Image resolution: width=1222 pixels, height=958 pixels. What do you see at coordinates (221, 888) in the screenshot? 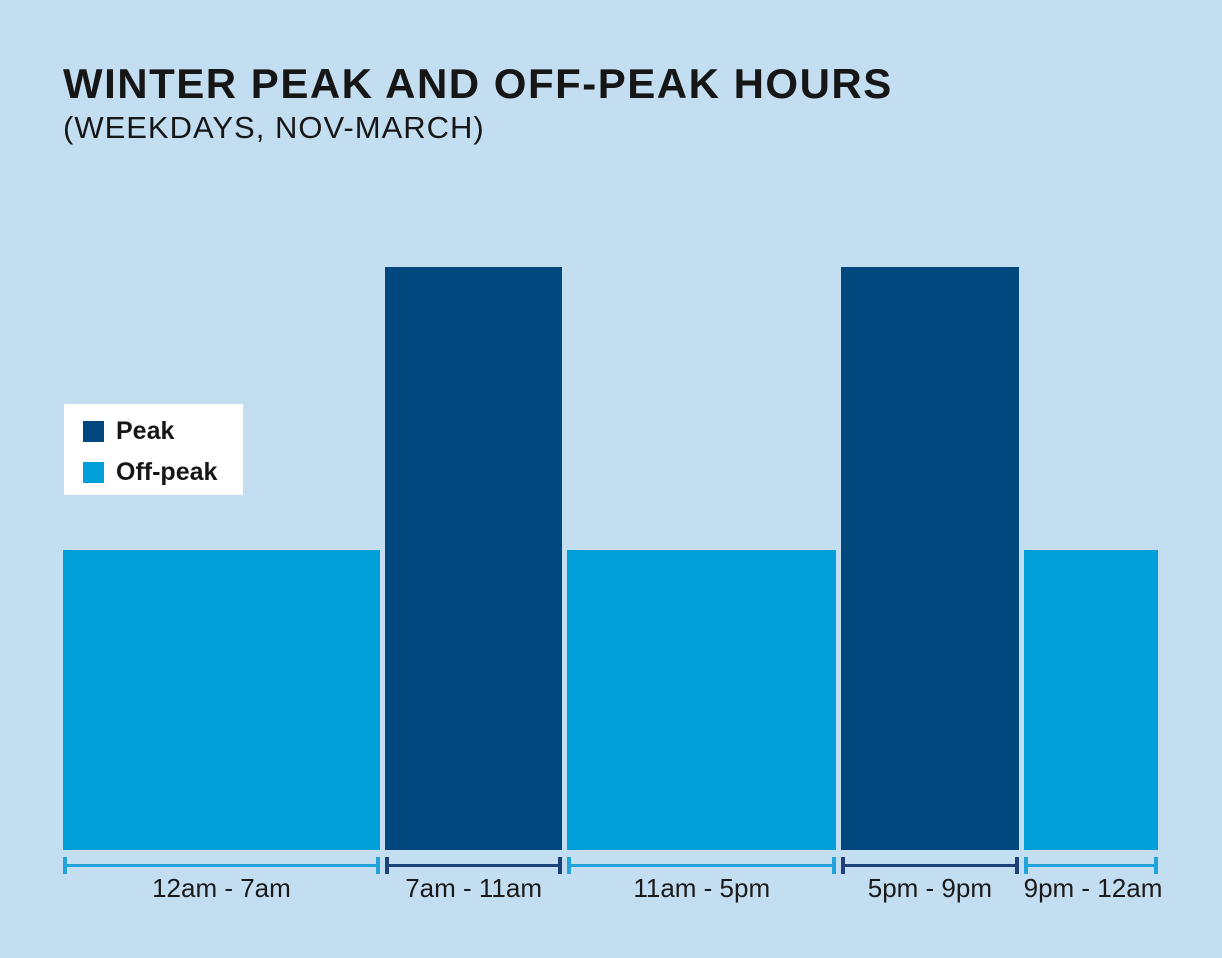
I see `axis-label-12am-7am: 12am - 7am` at bounding box center [221, 888].